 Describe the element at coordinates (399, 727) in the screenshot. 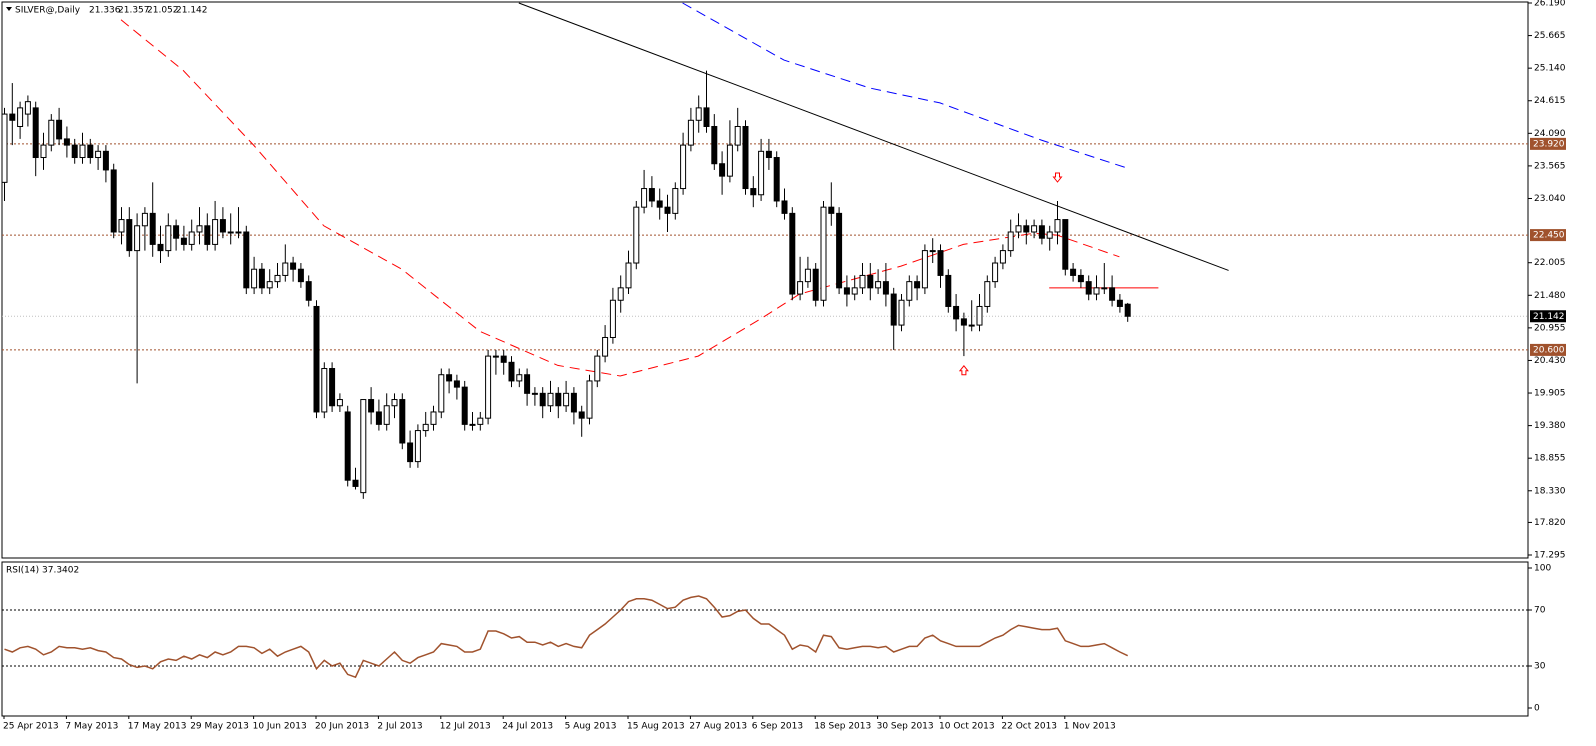

I see `x-tick-label: 2 Jul 2013` at that location.